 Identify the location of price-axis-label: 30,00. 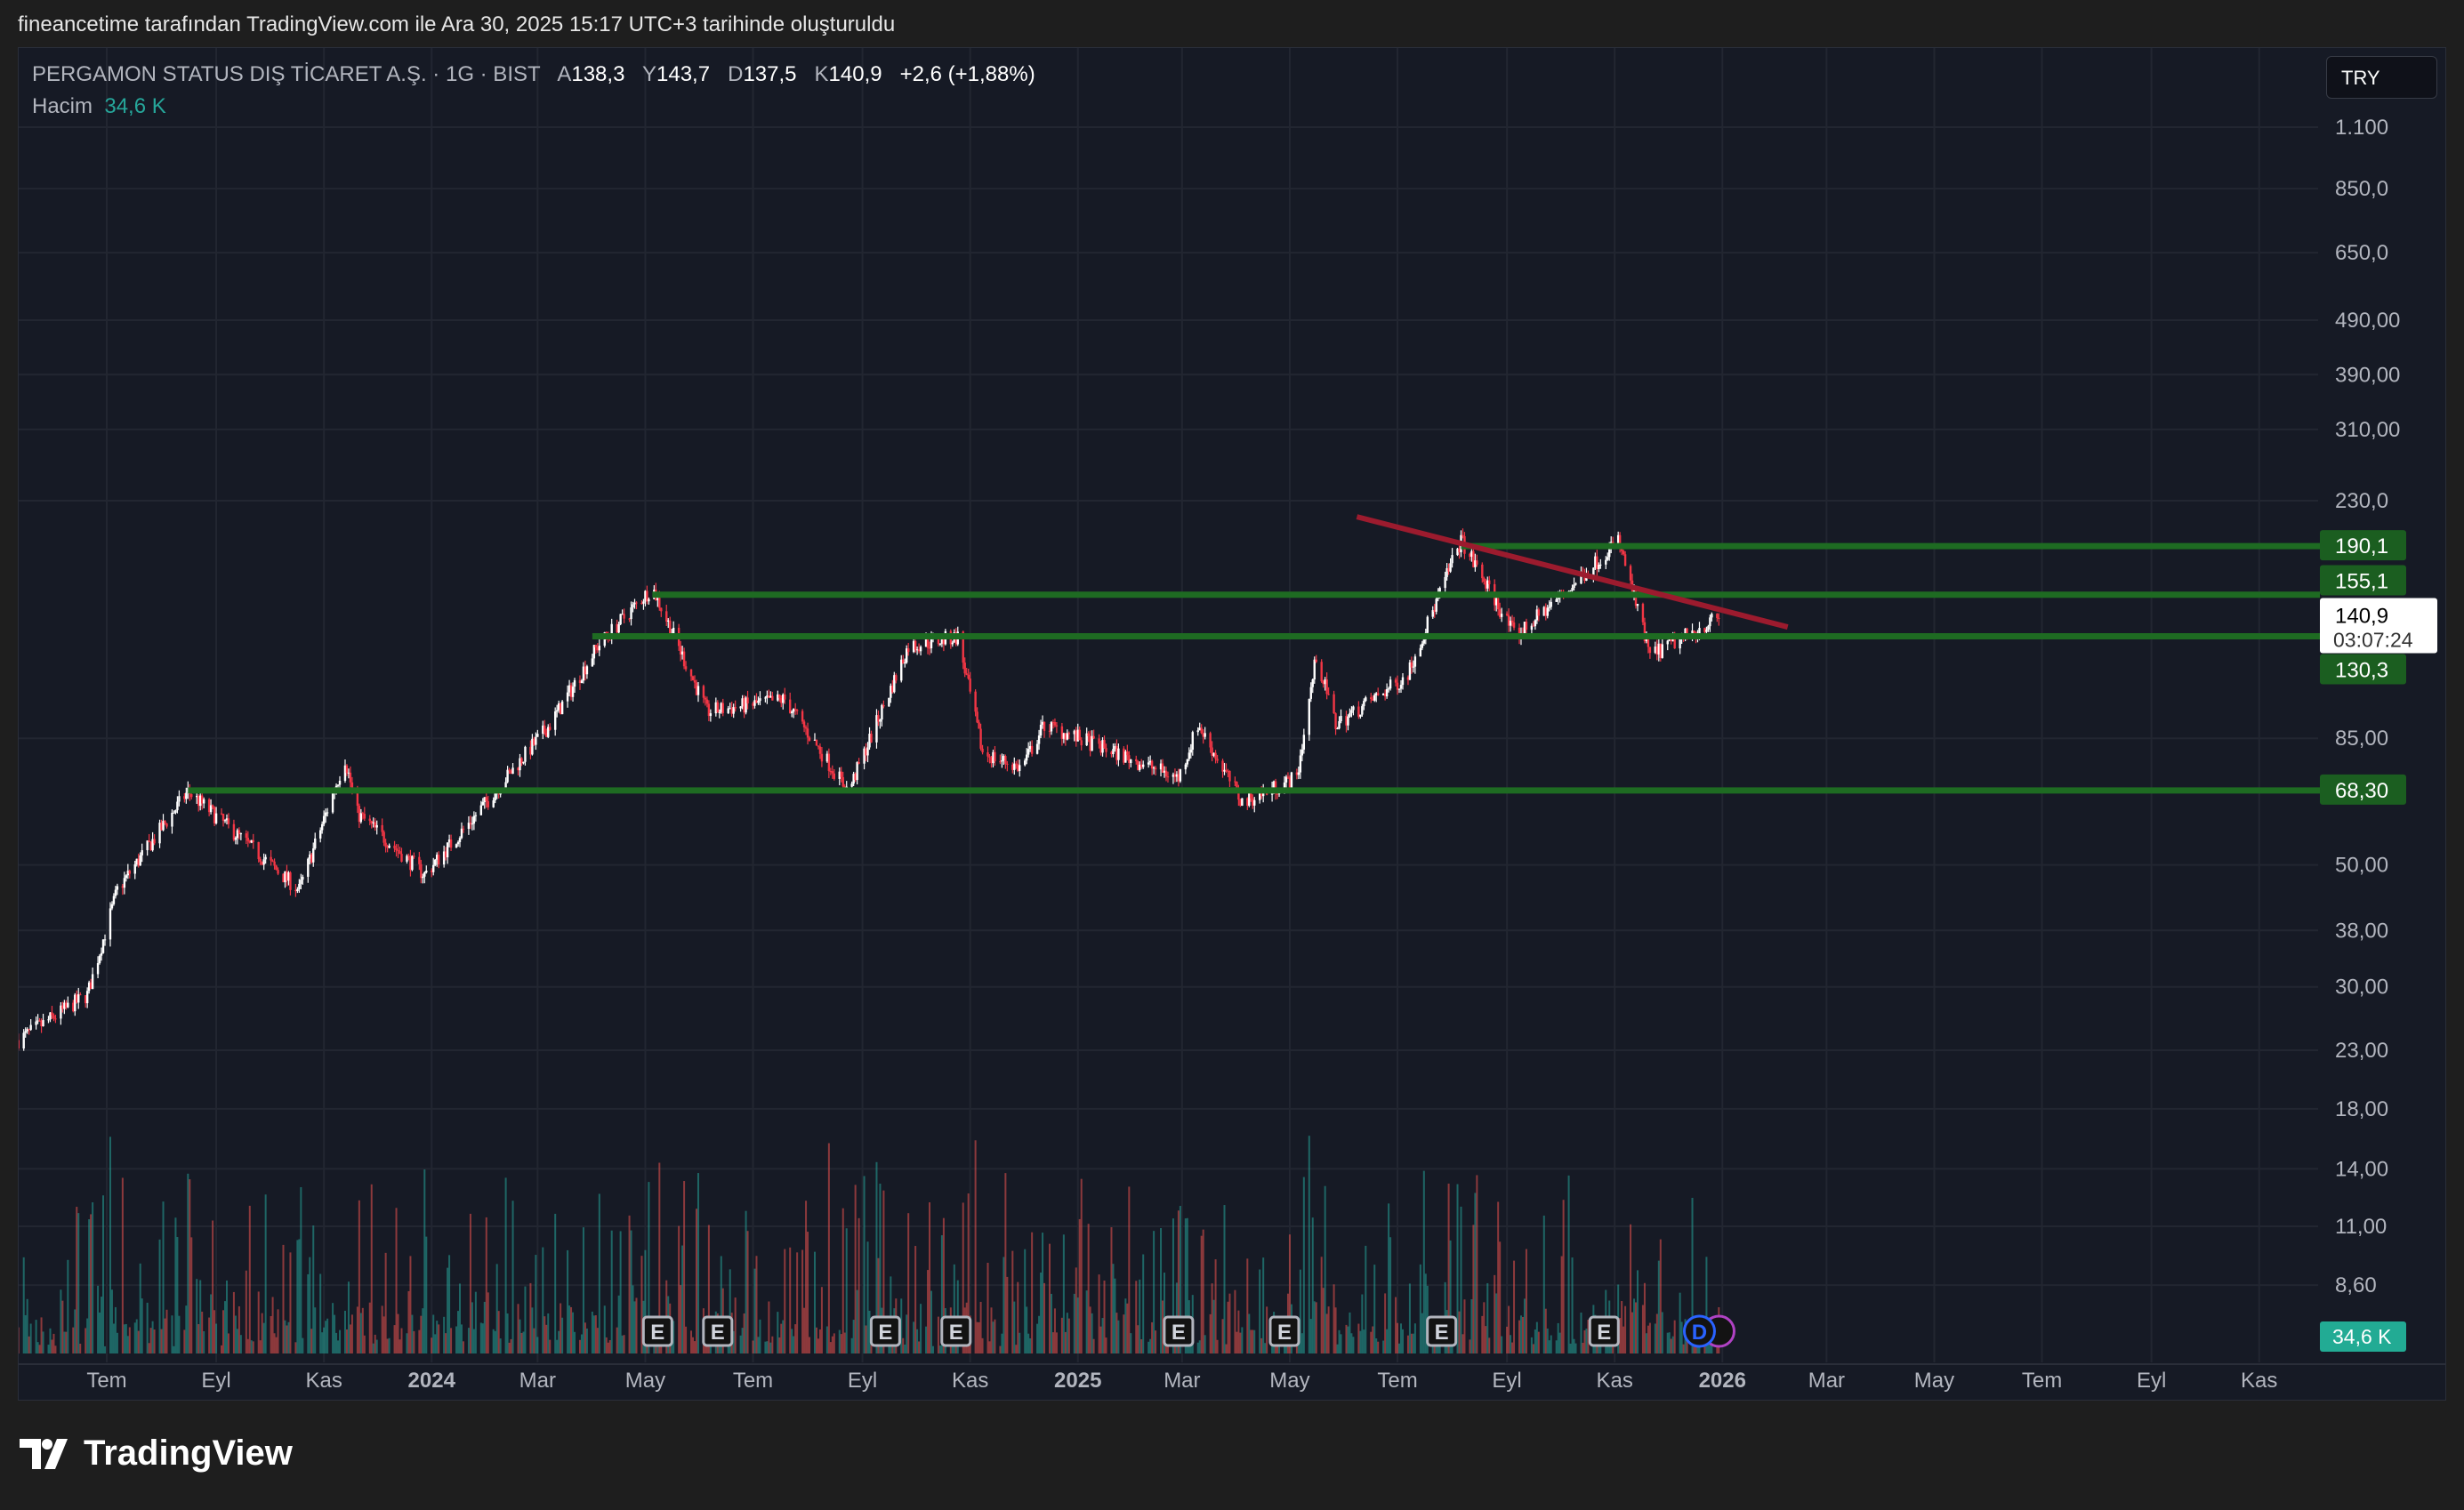
(2361, 988).